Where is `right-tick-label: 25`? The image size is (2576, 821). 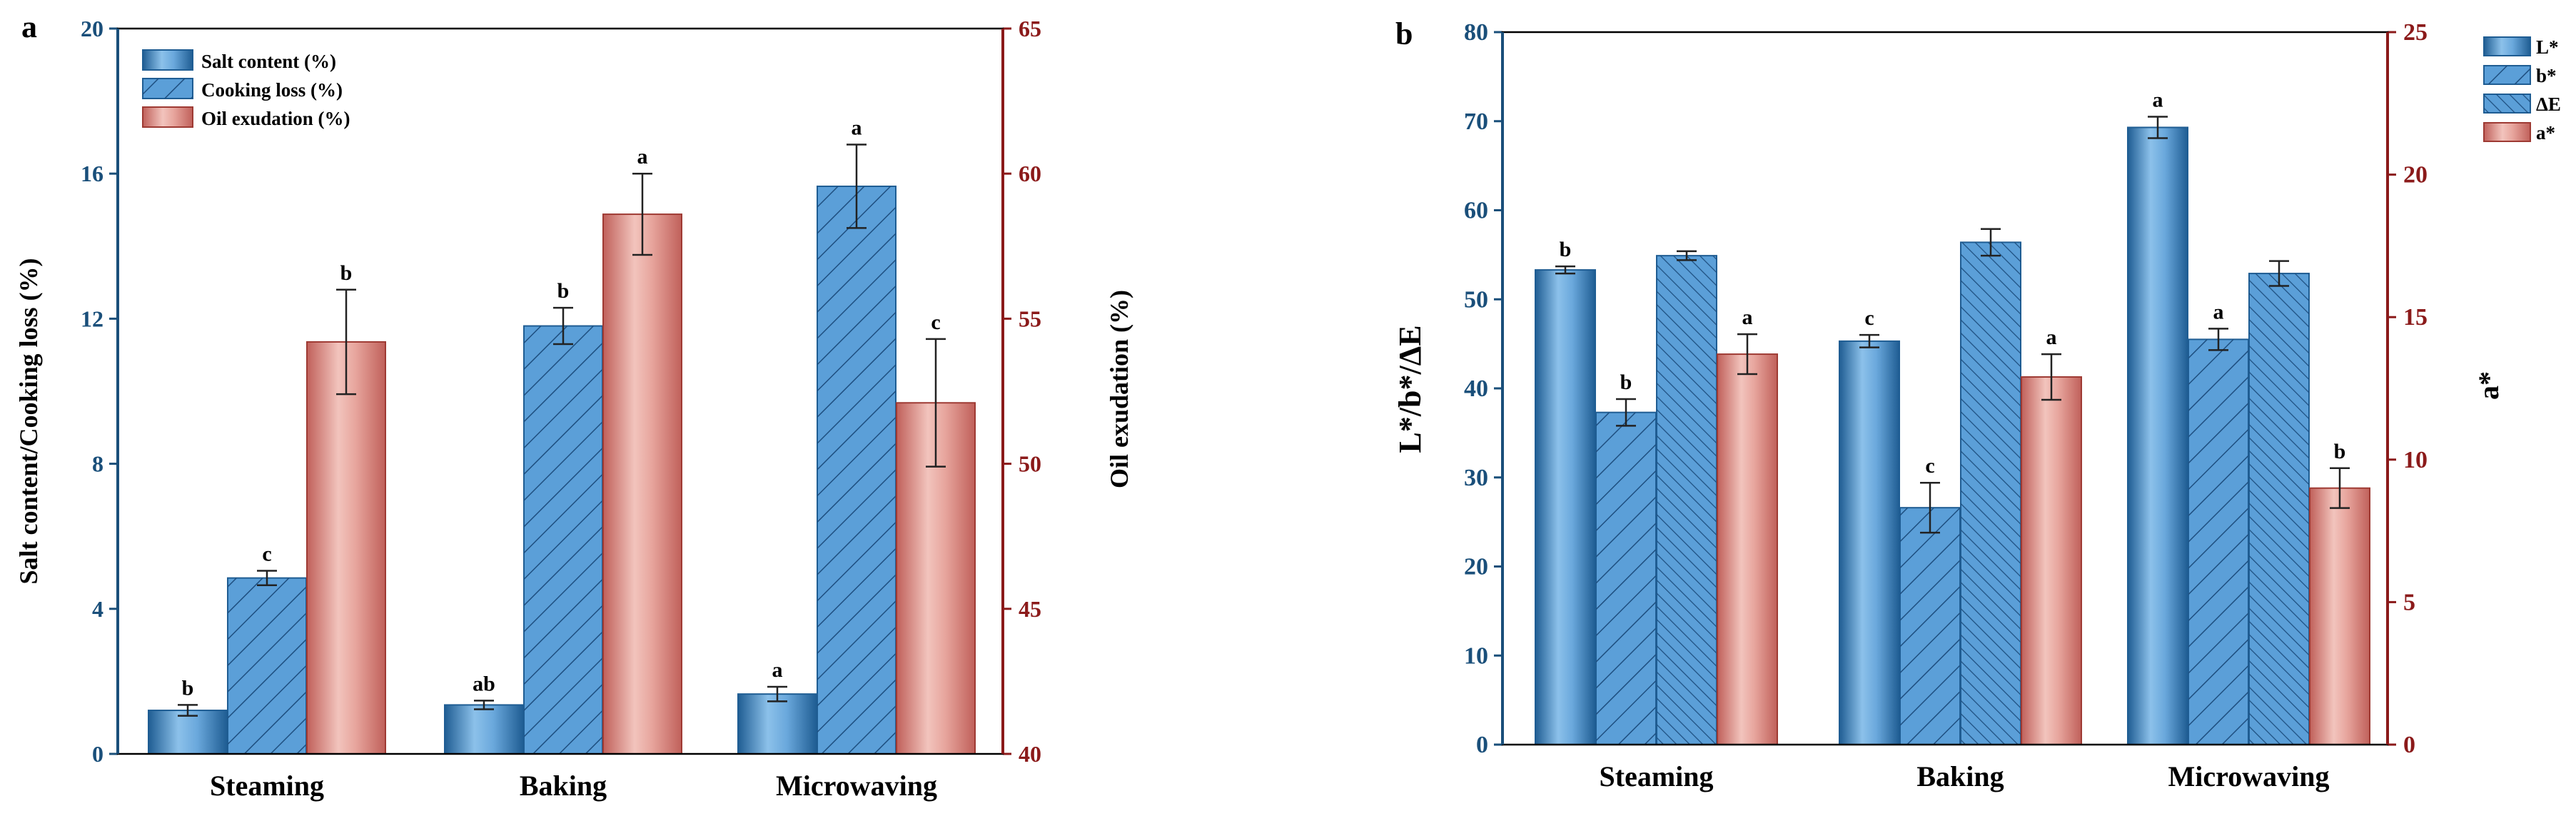 right-tick-label: 25 is located at coordinates (2415, 32).